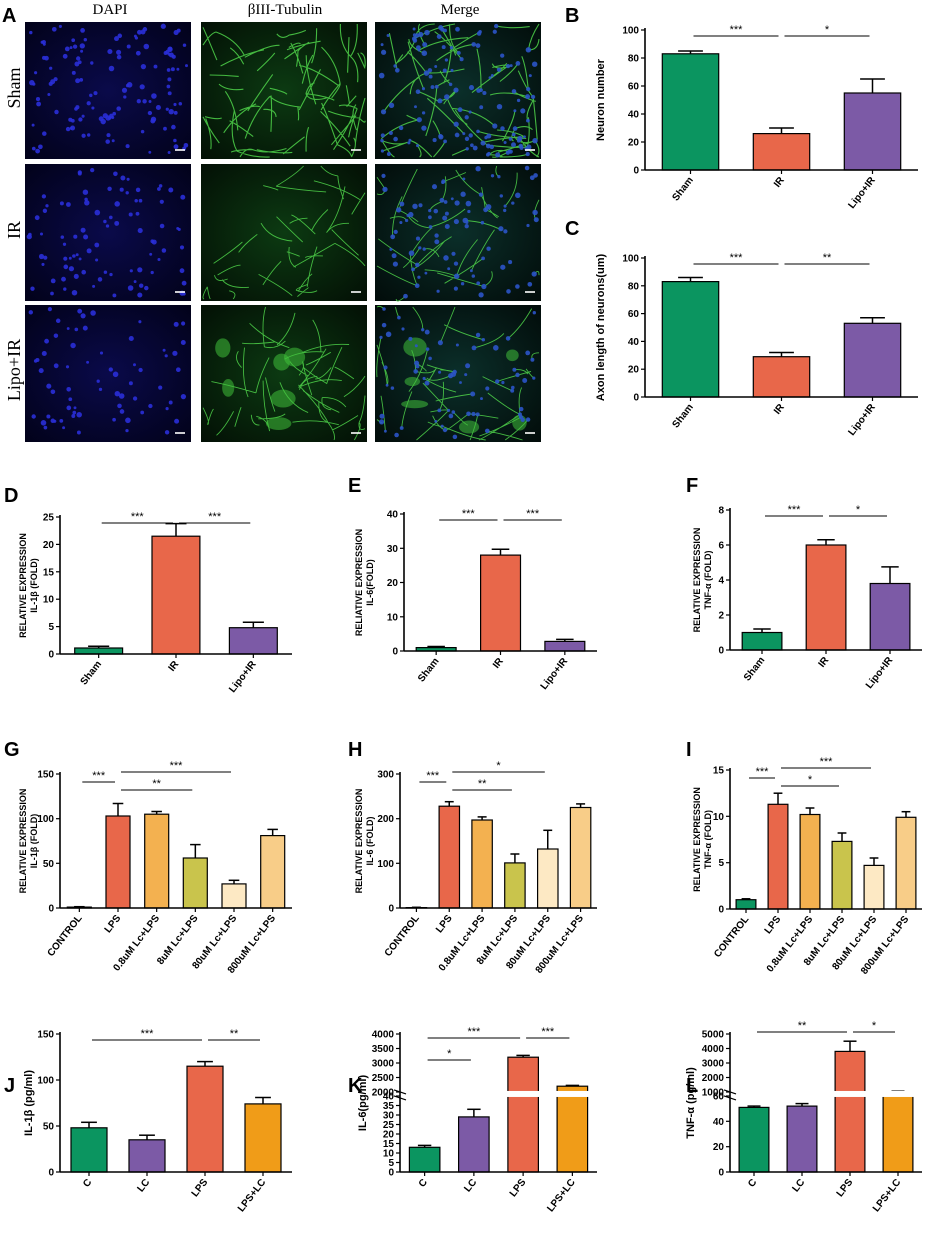 The image size is (941, 1255). What do you see at coordinates (243, 676) in the screenshot?
I see `x-tick-label: Lipo+IR` at bounding box center [243, 676].